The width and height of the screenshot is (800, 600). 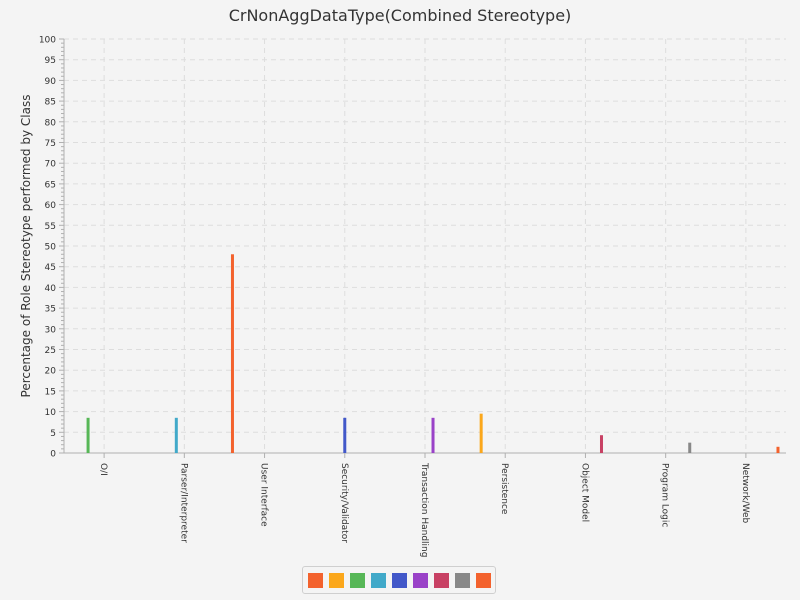 I want to click on y-tick-label: 85, so click(x=50, y=103).